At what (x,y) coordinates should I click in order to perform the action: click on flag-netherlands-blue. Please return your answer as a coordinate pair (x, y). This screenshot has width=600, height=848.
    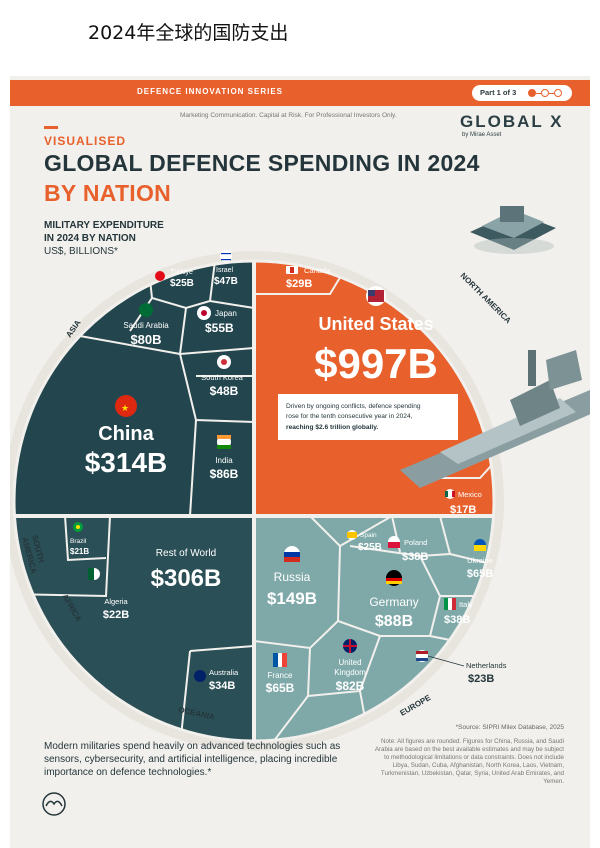
    Looking at the image, I should click on (422, 659).